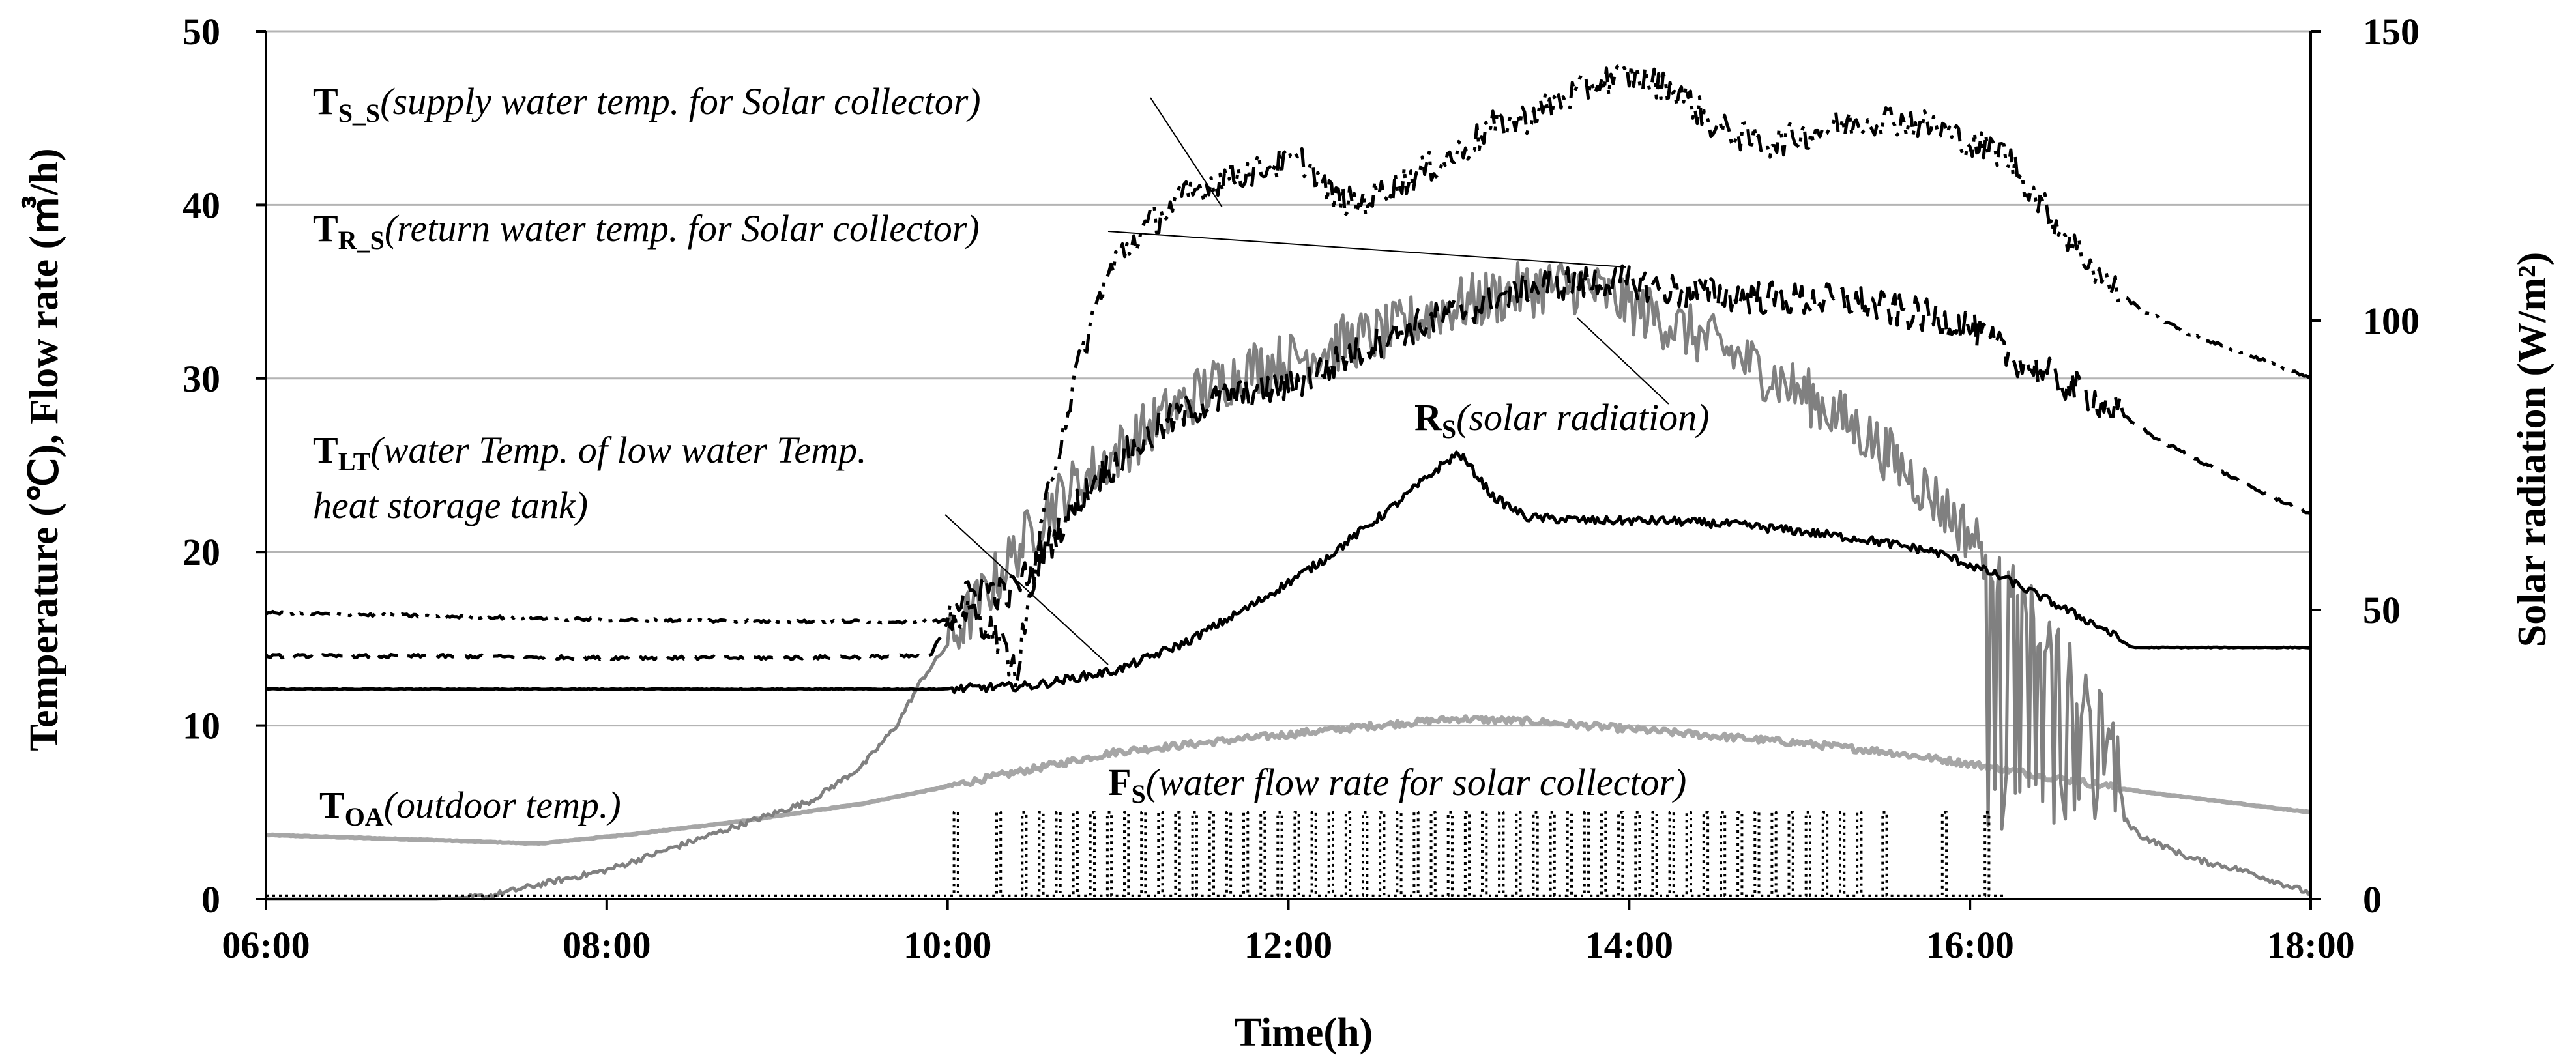 This screenshot has height=1064, width=2576. I want to click on x-tick-label: 06:00, so click(266, 945).